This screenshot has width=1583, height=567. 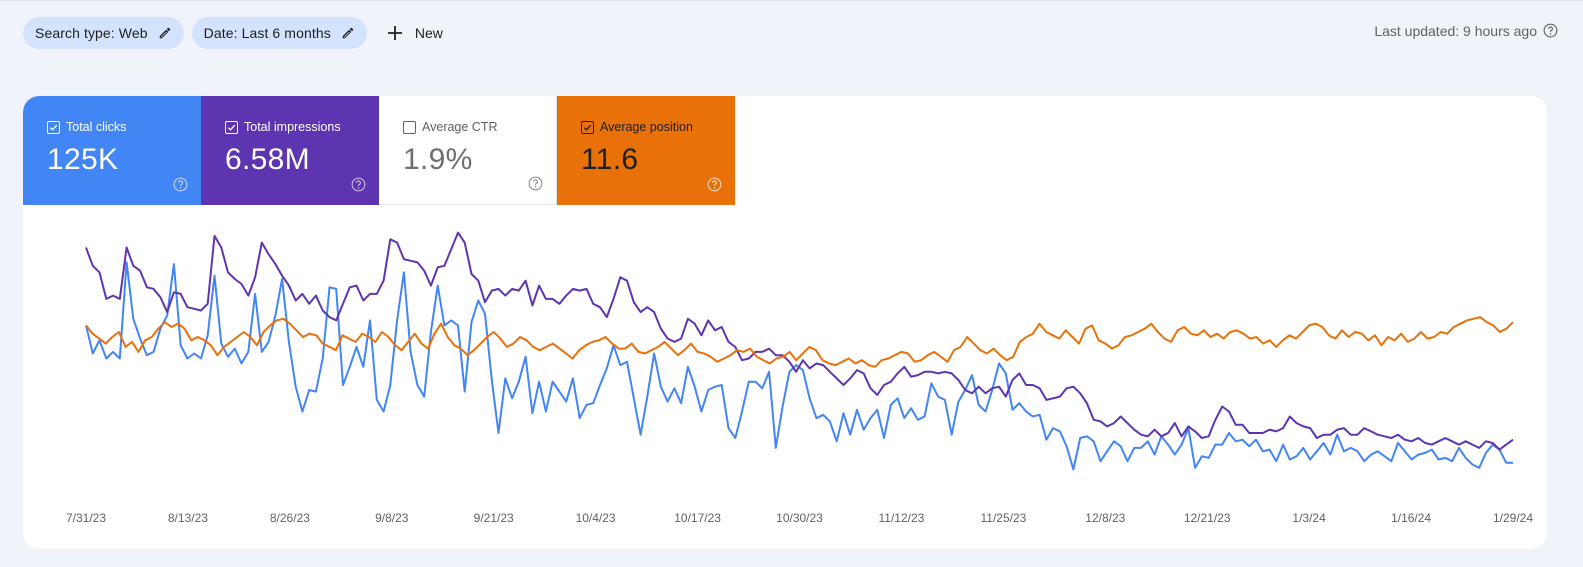 I want to click on x-tick-label: 9/21/23, so click(x=494, y=518).